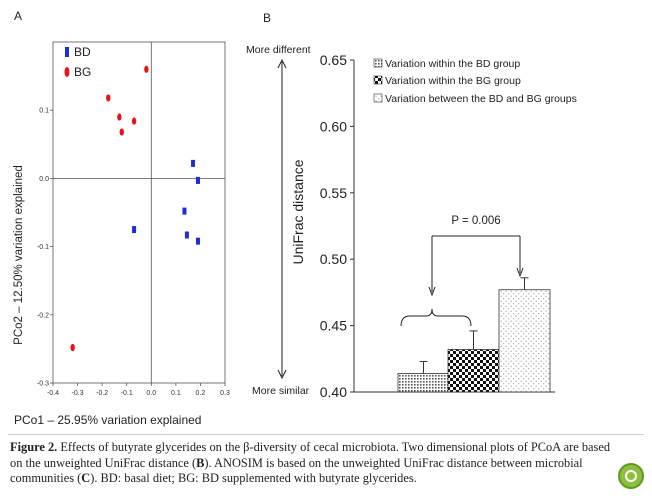 Image resolution: width=652 pixels, height=498 pixels. Describe the element at coordinates (102, 393) in the screenshot. I see `pcoa-x-tick-label: -0.2` at that location.